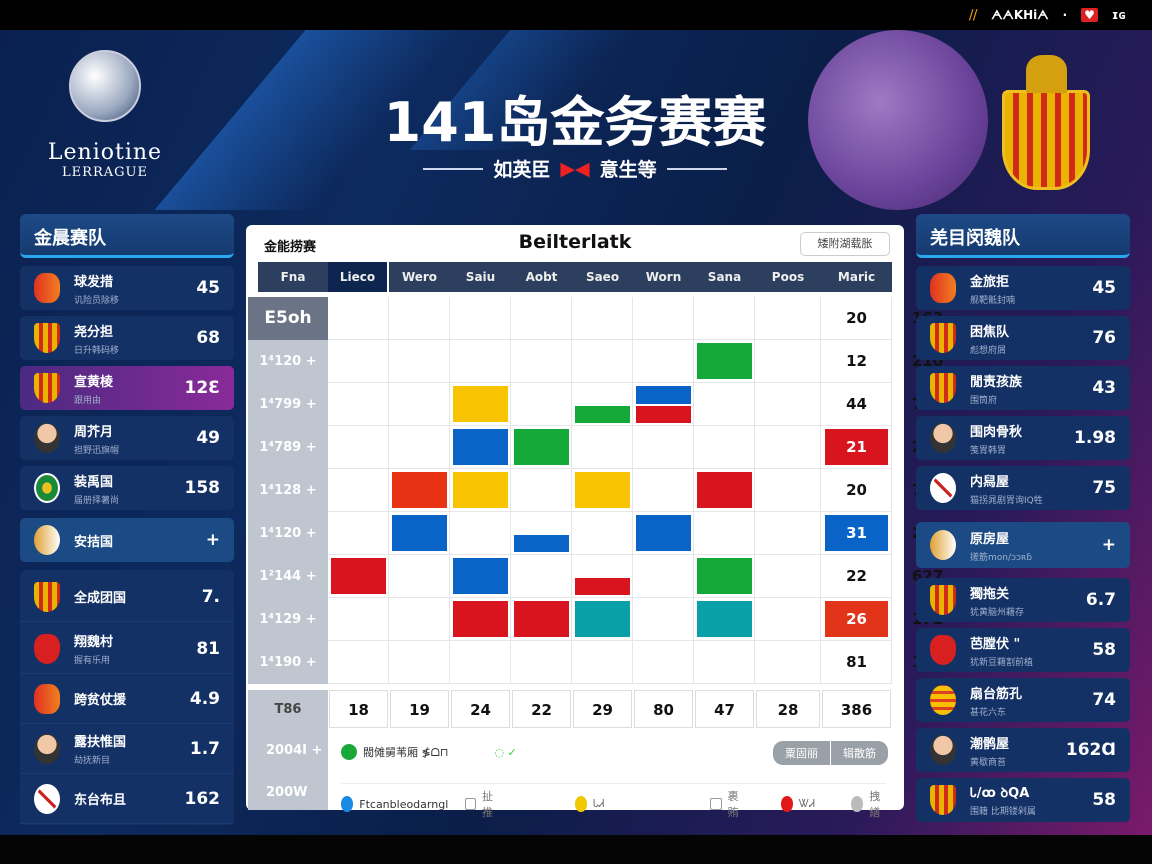 Image resolution: width=1152 pixels, height=864 pixels. What do you see at coordinates (541, 277) in the screenshot?
I see `column-header: Aobt` at bounding box center [541, 277].